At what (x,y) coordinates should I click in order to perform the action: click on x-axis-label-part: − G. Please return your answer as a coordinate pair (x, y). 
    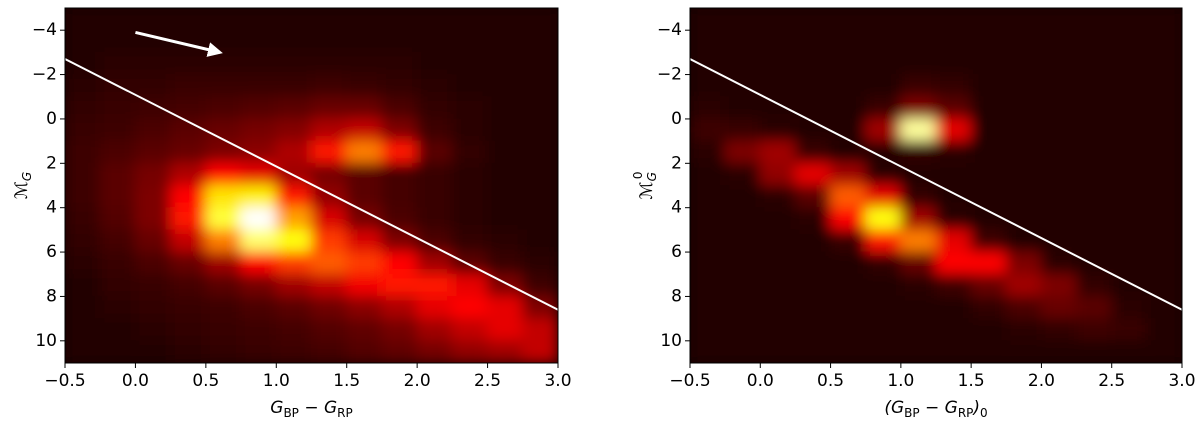
    Looking at the image, I should click on (318, 408).